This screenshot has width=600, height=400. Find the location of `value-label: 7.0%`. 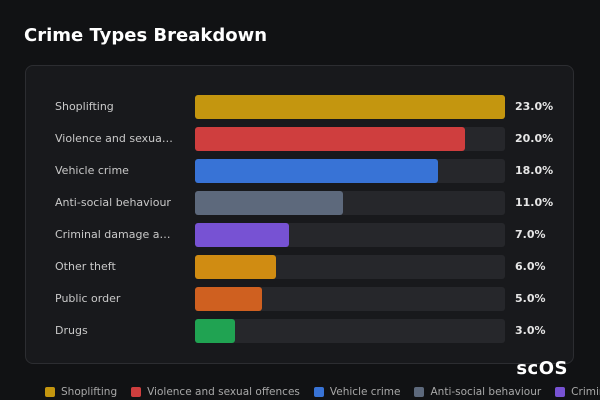

value-label: 7.0% is located at coordinates (530, 234).